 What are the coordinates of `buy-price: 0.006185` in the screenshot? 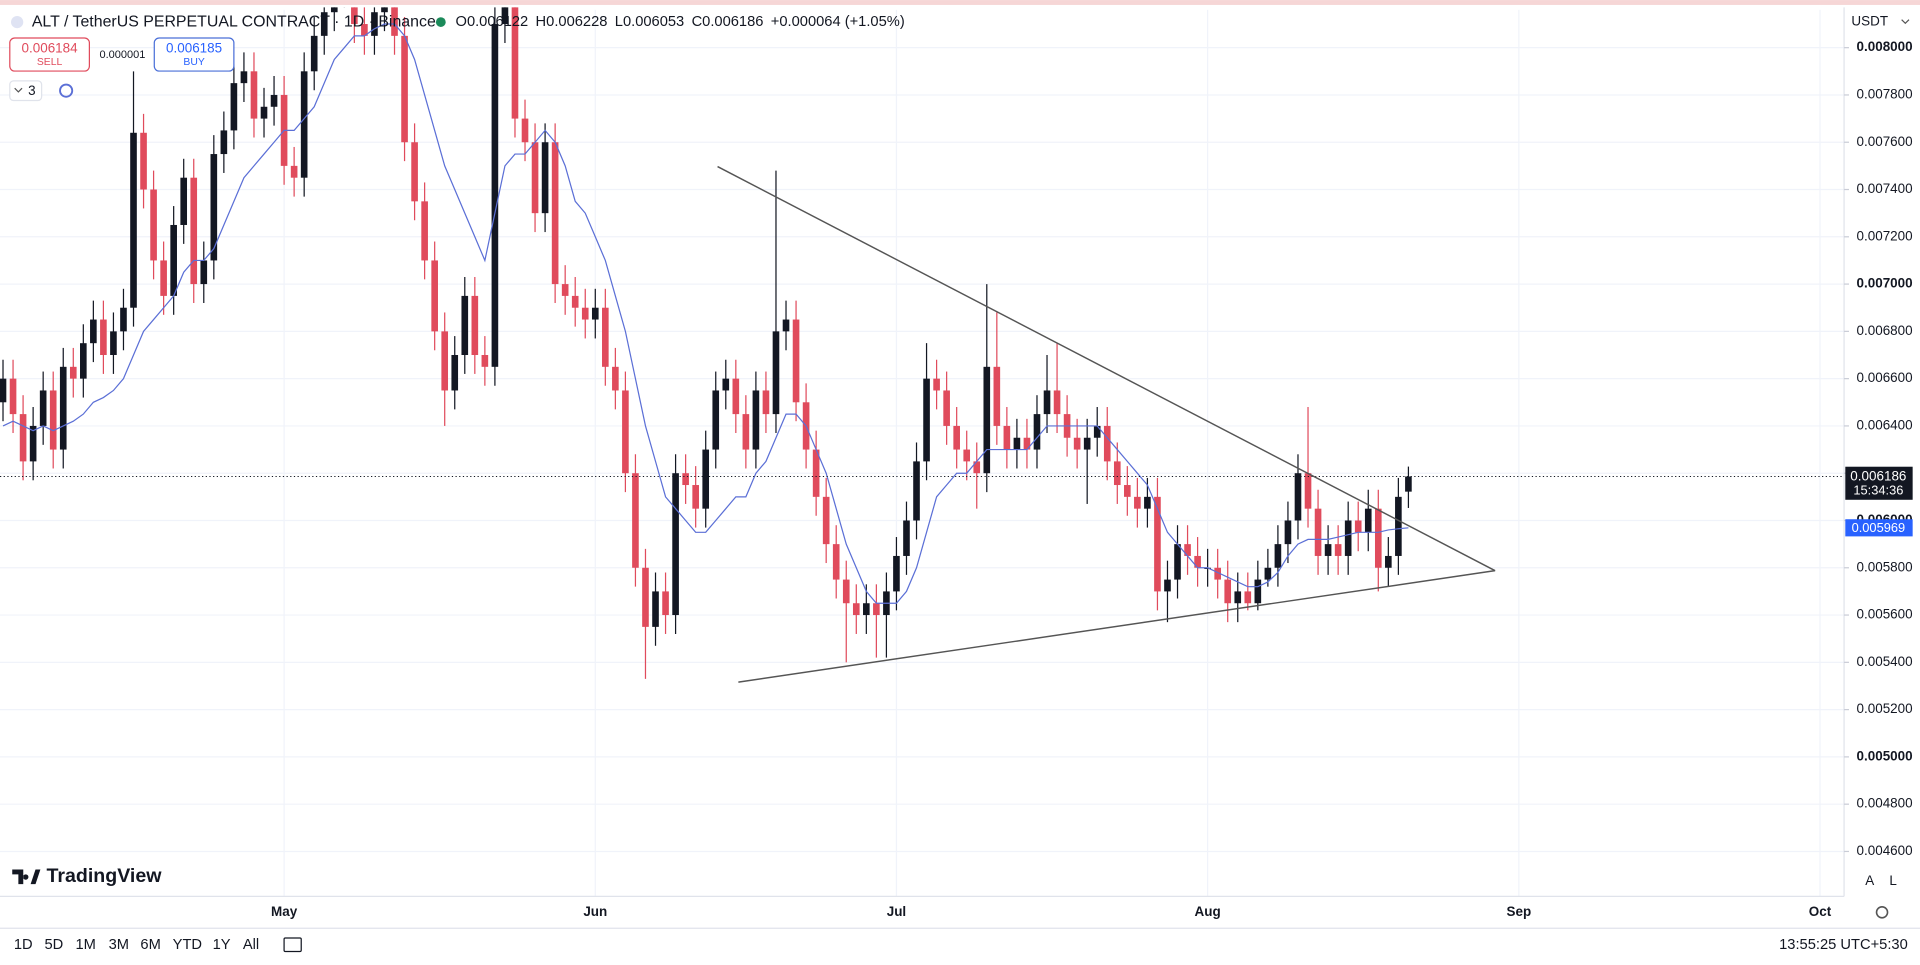 It's located at (194, 48).